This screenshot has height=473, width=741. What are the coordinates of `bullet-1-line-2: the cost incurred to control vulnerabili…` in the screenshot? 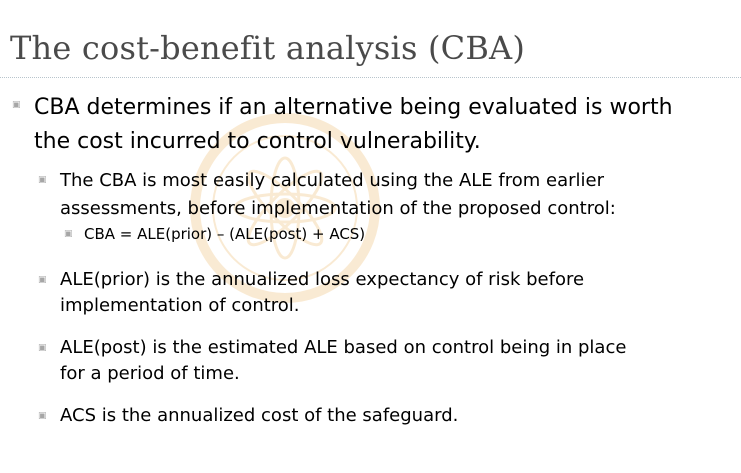 It's located at (257, 141).